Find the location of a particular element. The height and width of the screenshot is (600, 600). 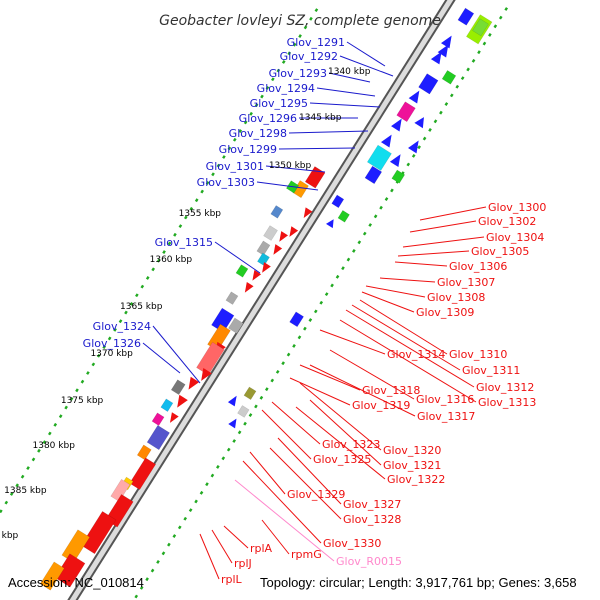

reverse-gene-label: Glov_1309 is located at coordinates (445, 312).